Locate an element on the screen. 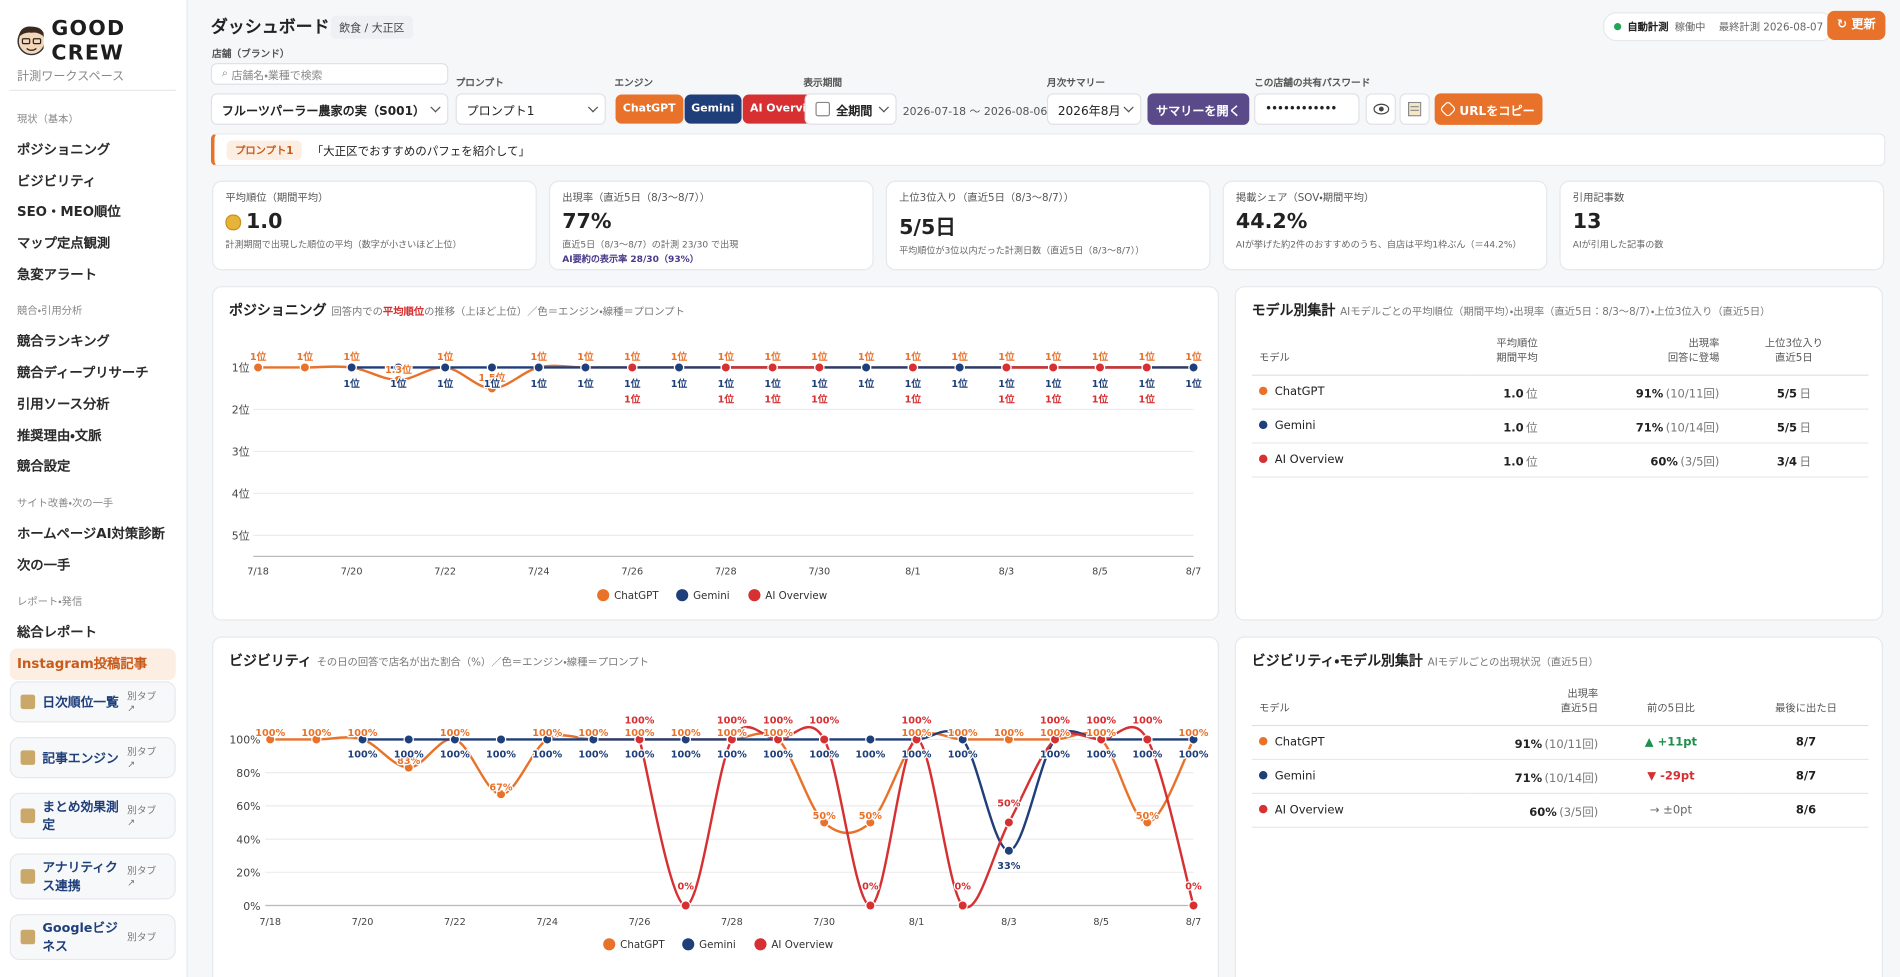  prompt-select: プロンプト1 is located at coordinates (530, 109).